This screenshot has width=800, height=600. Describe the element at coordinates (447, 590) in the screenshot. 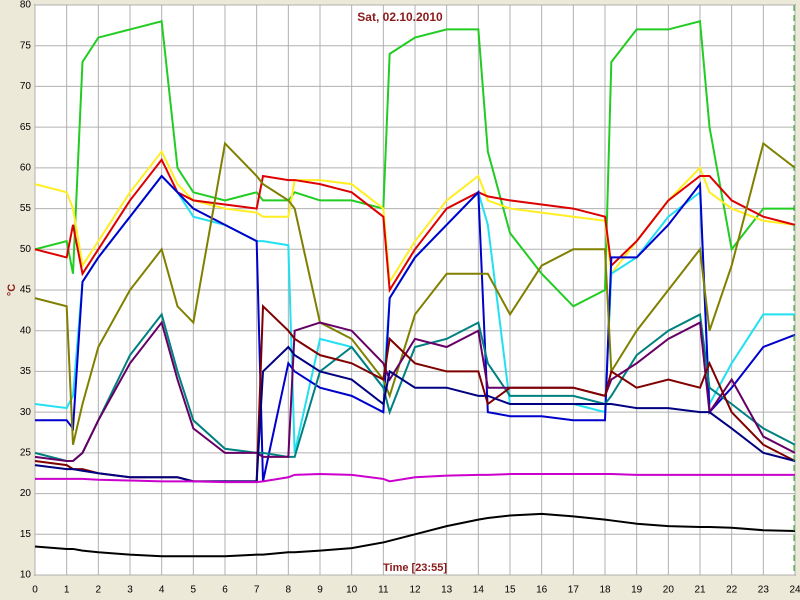

I see `x-tick-label: 13` at that location.